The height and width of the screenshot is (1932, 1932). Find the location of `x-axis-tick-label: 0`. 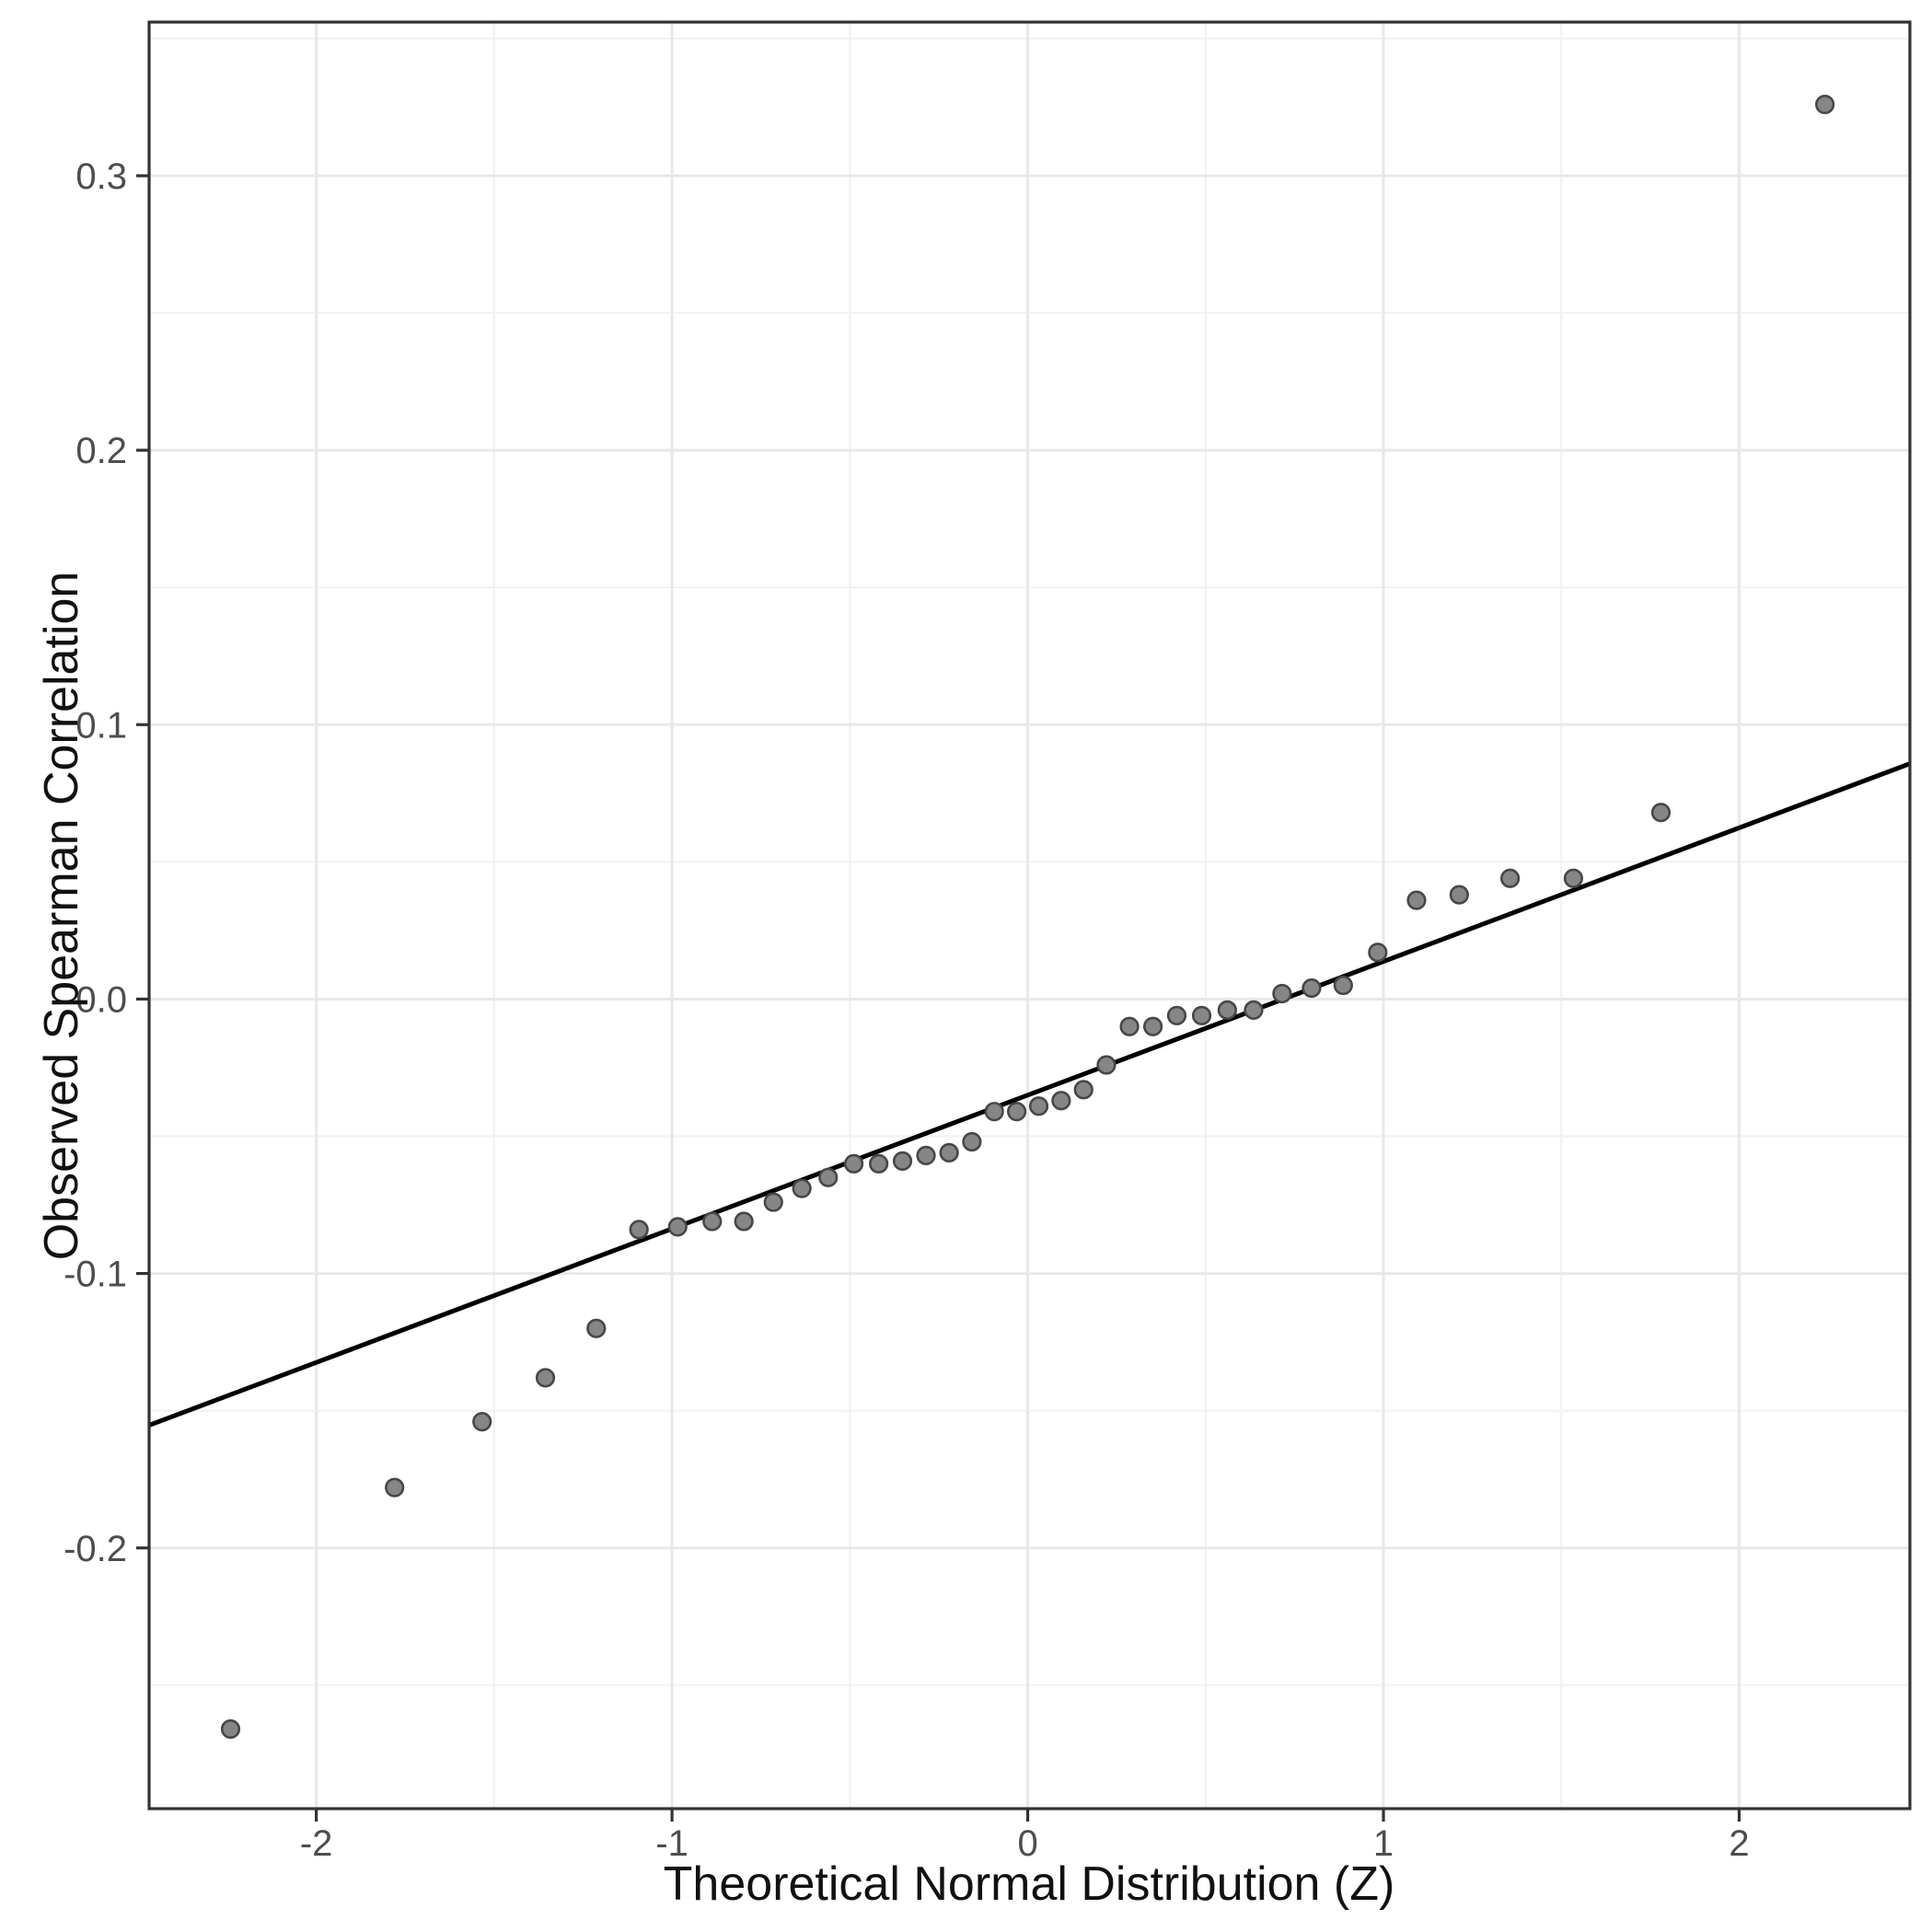

x-axis-tick-label: 0 is located at coordinates (1027, 1844).